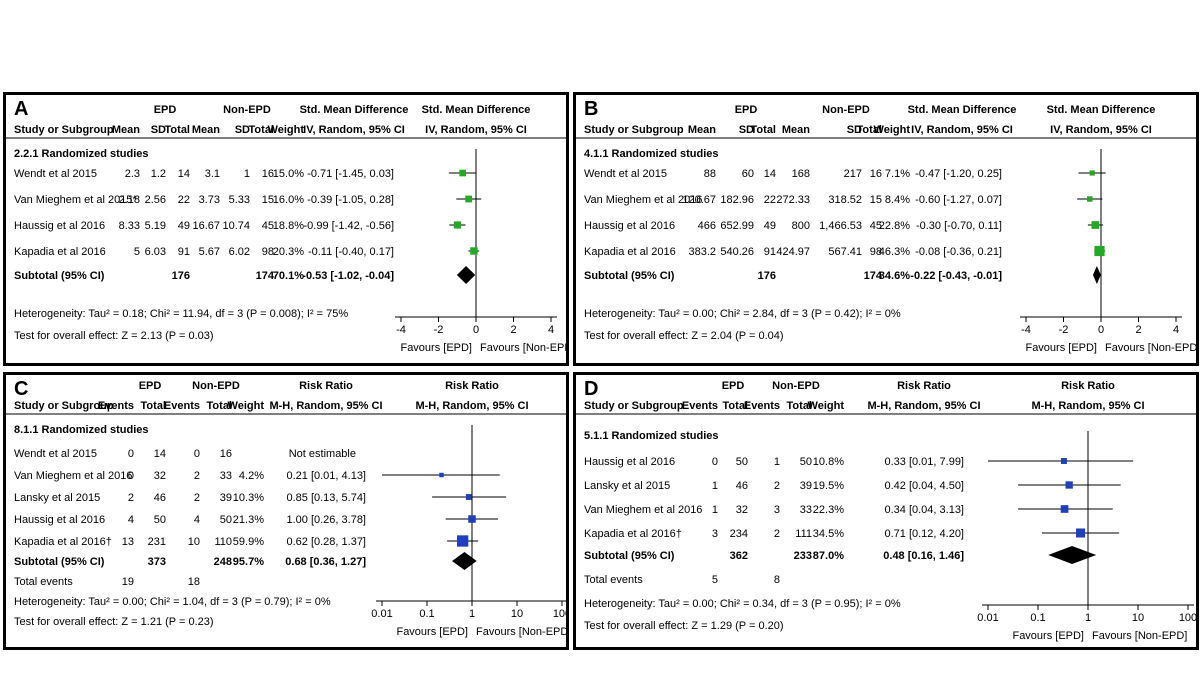 The image size is (1200, 675). Describe the element at coordinates (1037, 618) in the screenshot. I see `x-tick-label: 0.1` at that location.